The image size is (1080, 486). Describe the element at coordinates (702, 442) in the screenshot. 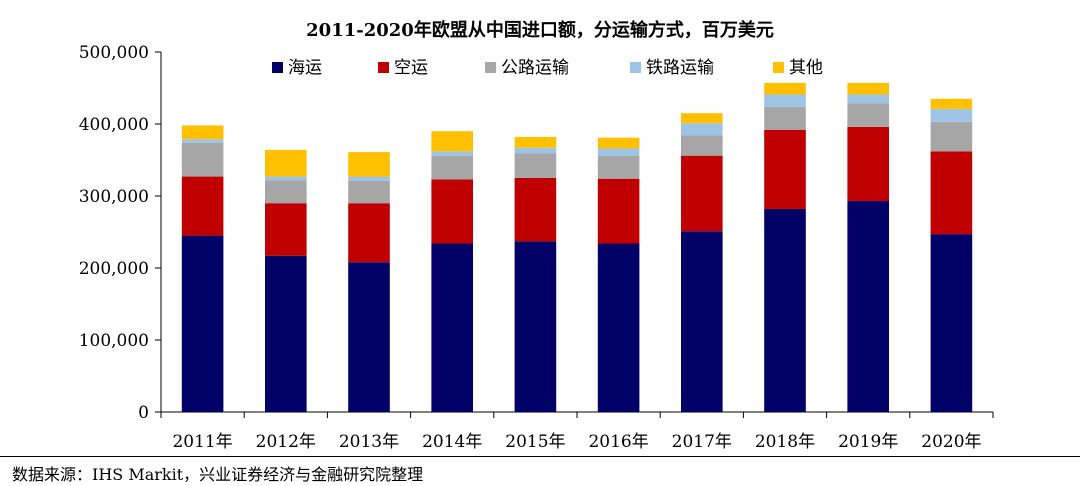

I see `x-tick-label: 2017年` at that location.